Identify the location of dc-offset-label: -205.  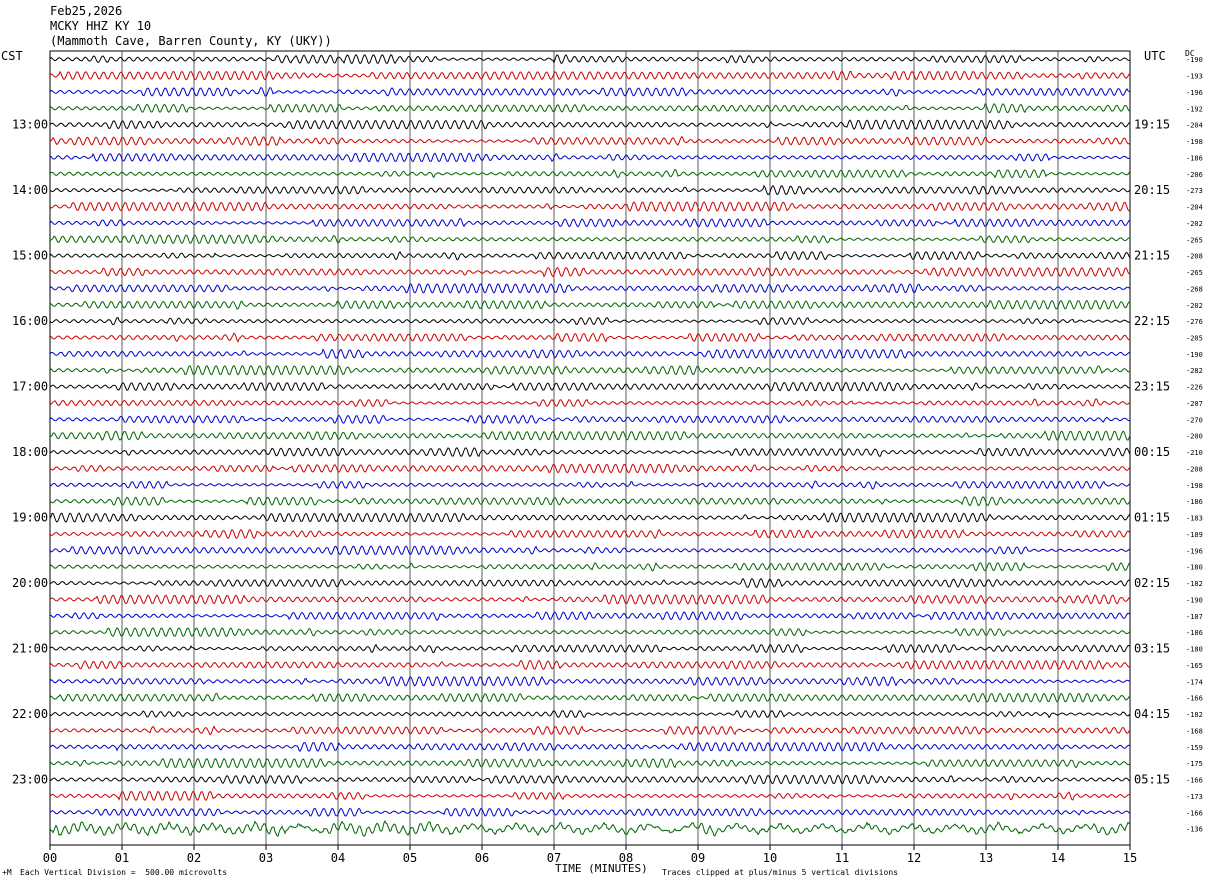
(1194, 338).